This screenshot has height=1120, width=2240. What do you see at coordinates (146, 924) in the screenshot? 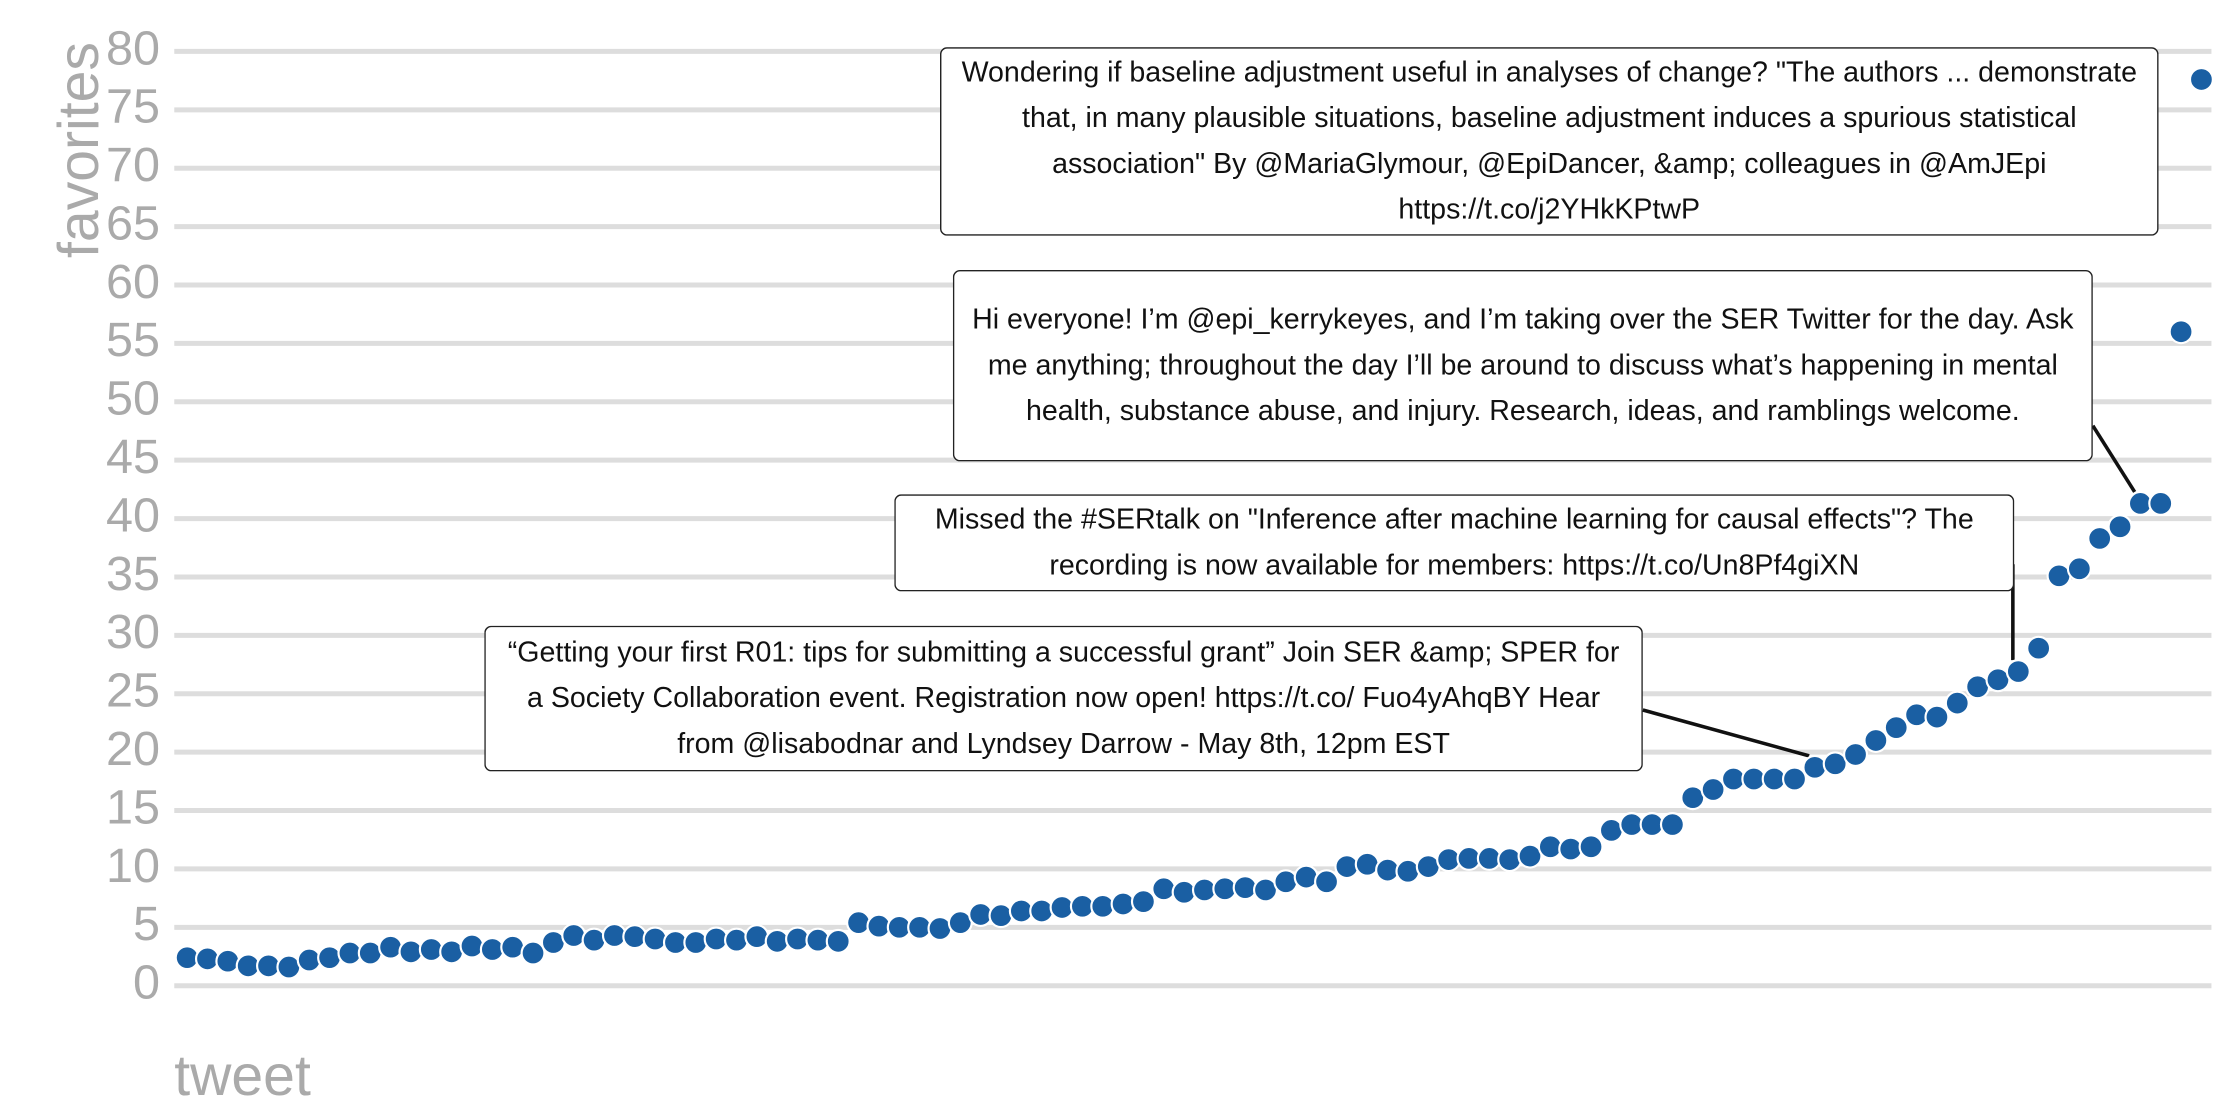
I see `y-tick-label: 5` at bounding box center [146, 924].